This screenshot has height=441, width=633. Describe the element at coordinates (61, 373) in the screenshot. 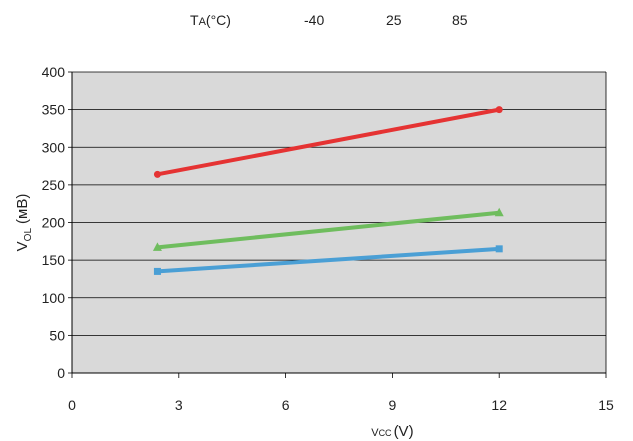

I see `y-tick-label: 0` at that location.